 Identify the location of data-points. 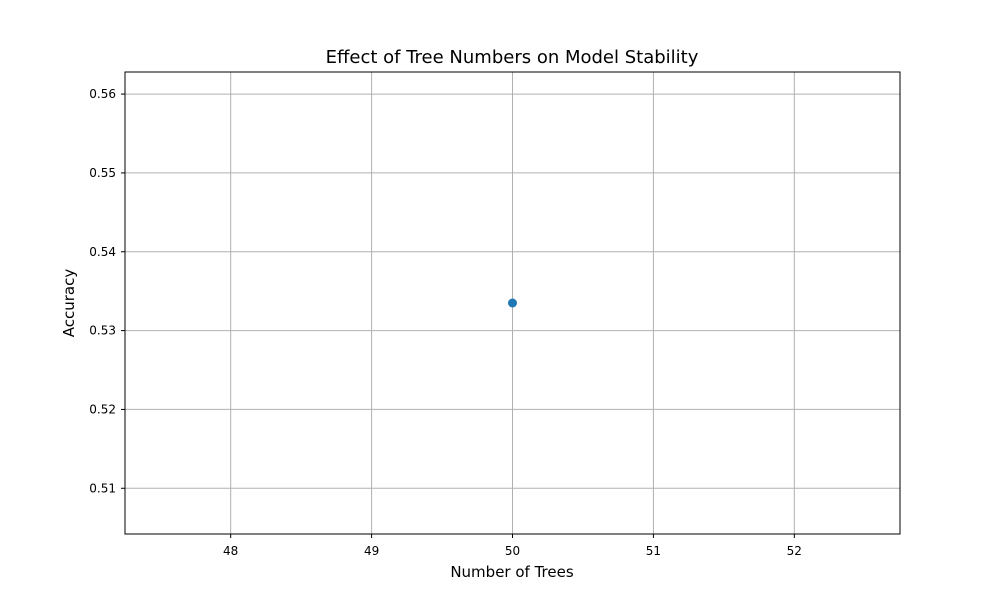
(512, 303).